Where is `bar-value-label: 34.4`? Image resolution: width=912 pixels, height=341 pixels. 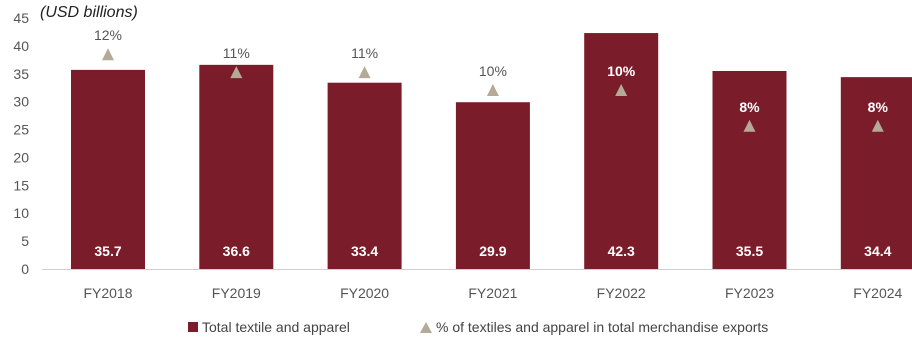
bar-value-label: 34.4 is located at coordinates (877, 251).